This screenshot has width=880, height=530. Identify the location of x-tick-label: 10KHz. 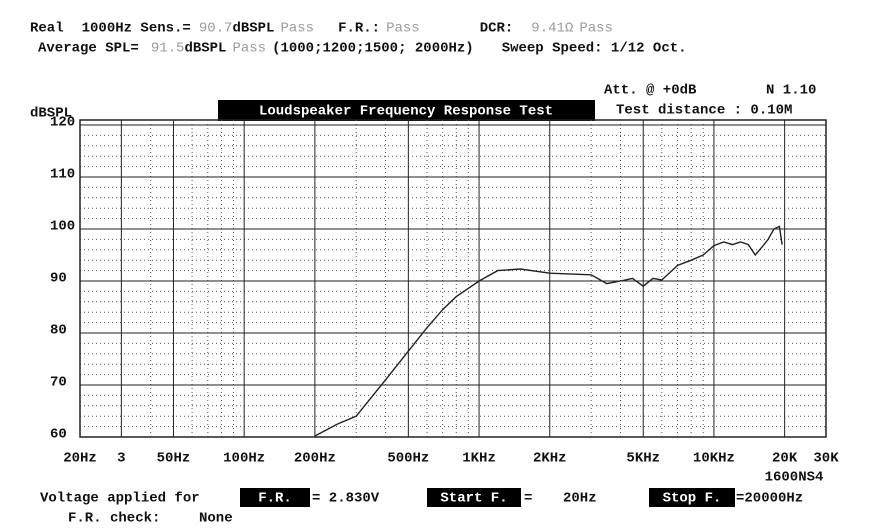
(714, 459).